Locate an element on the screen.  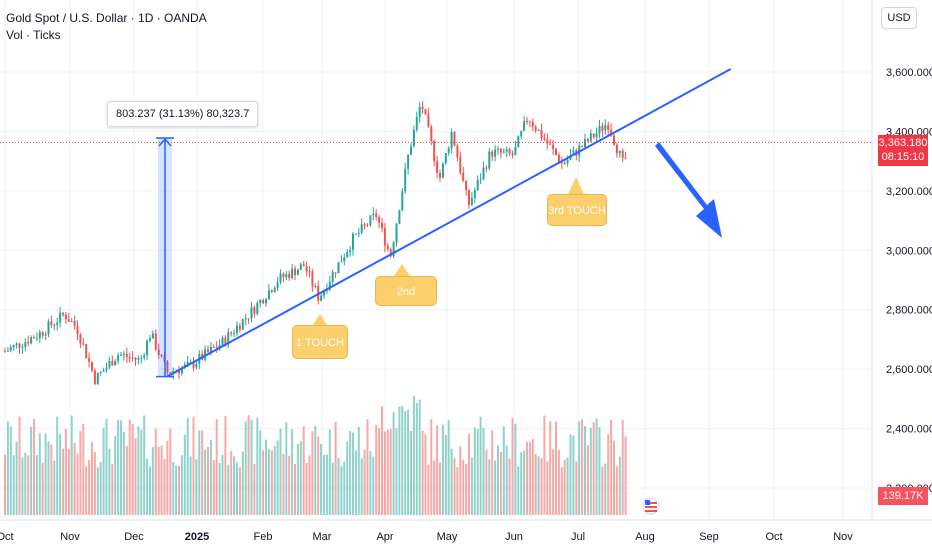
flag-stripe is located at coordinates (651, 503).